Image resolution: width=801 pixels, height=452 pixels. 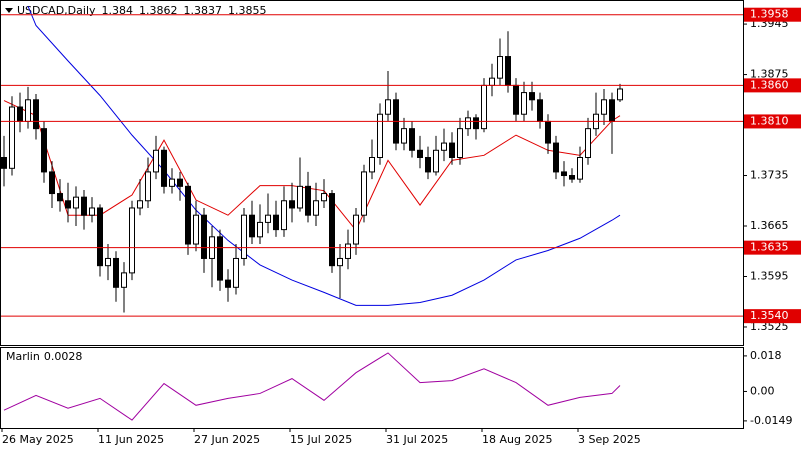 What do you see at coordinates (203, 10) in the screenshot?
I see `last-low: 1.3837` at bounding box center [203, 10].